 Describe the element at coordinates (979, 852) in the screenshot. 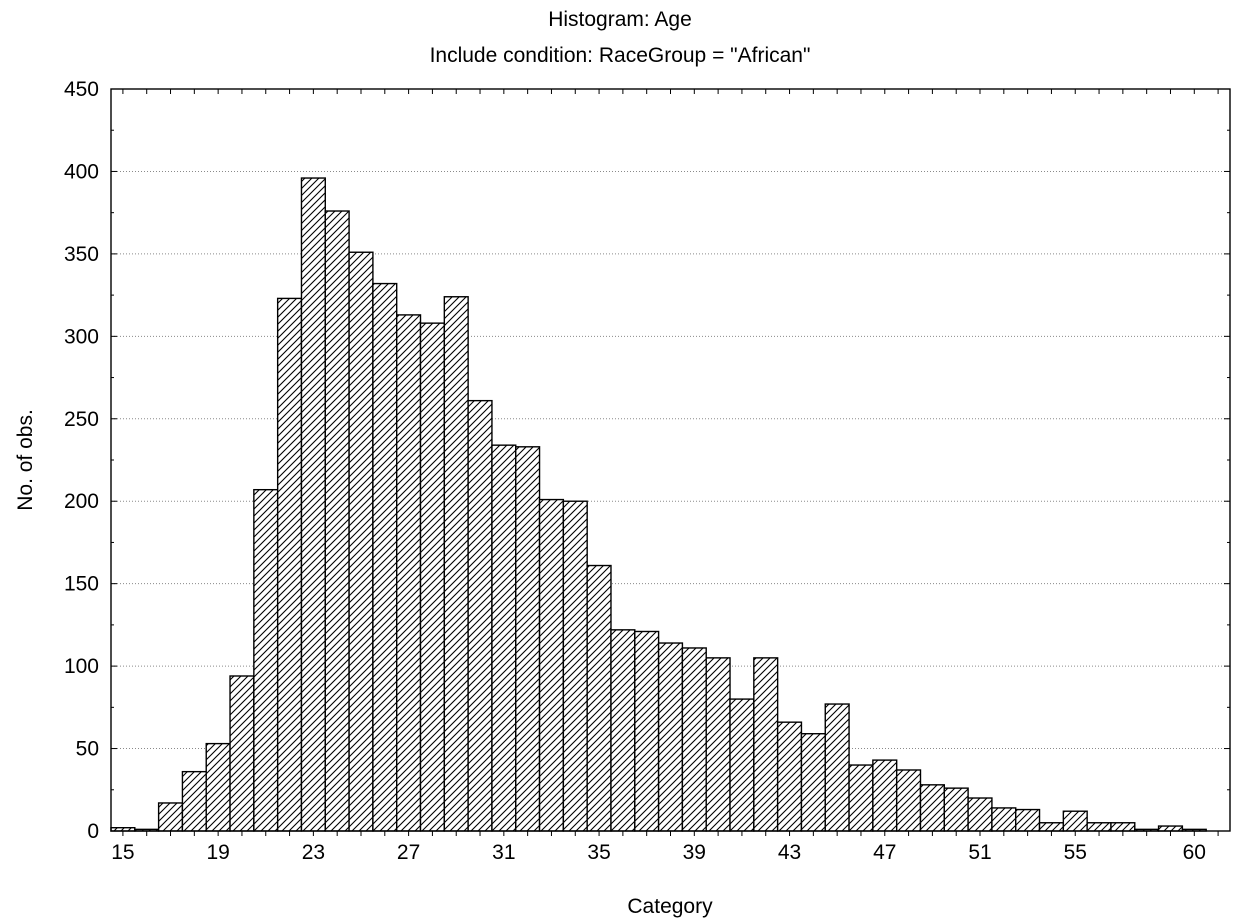

I see `x-tick-label: 51` at that location.